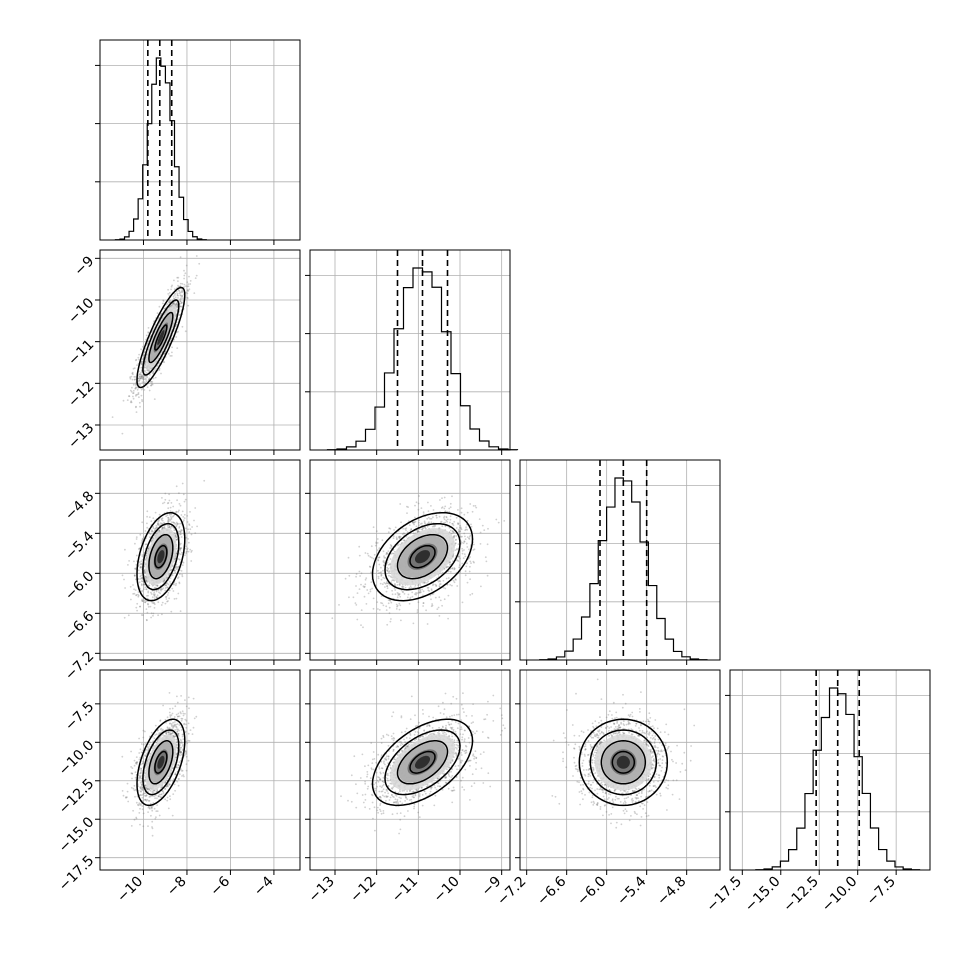 The image size is (970, 970). Describe the element at coordinates (81, 436) in the screenshot. I see `y-tick-label: −13` at that location.